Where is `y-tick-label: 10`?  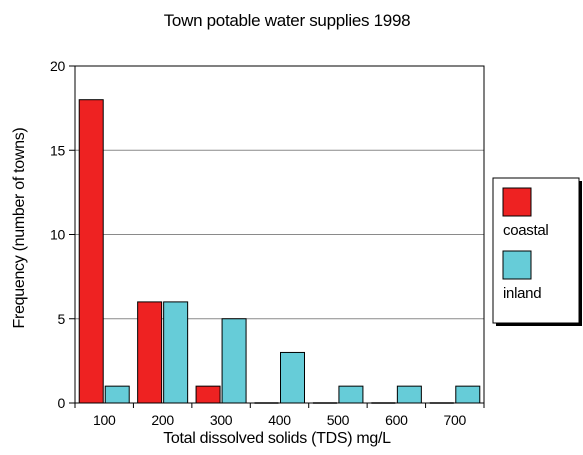
y-tick-label: 10 is located at coordinates (57, 235).